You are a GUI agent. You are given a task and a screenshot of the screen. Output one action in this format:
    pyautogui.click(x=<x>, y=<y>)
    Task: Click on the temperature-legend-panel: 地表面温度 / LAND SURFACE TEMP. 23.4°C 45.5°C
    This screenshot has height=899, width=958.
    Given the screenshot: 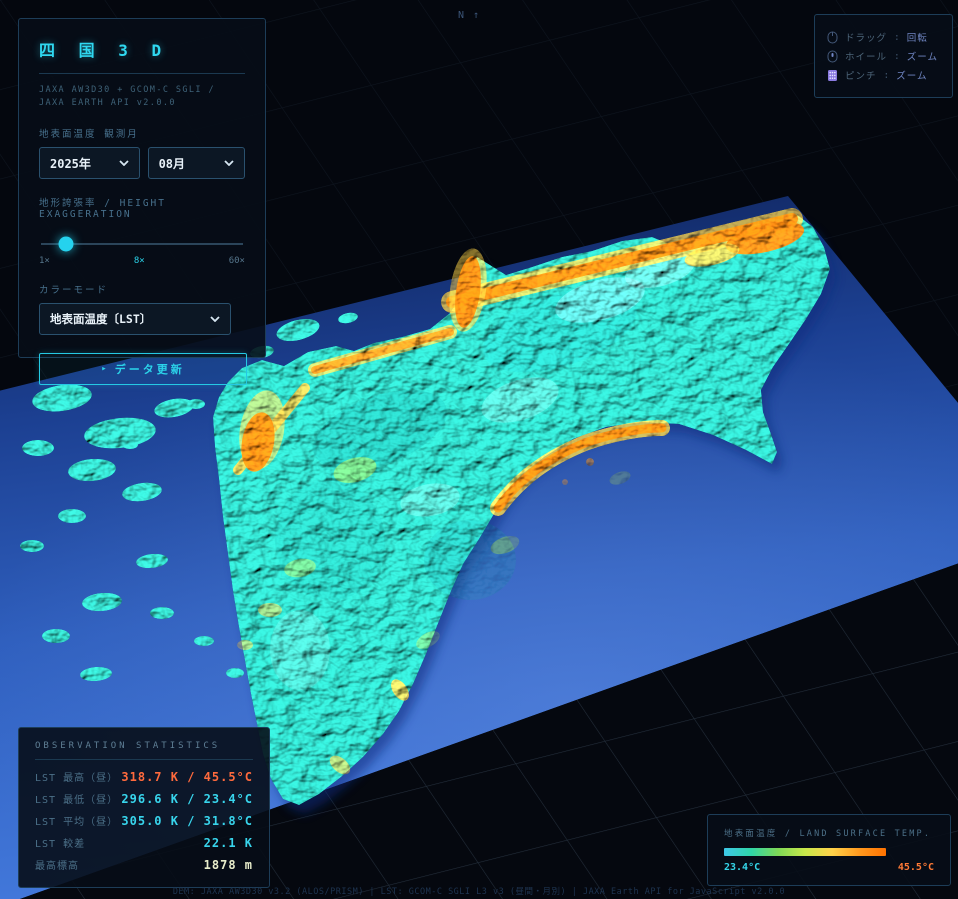 What is the action you would take?
    pyautogui.click(x=829, y=850)
    